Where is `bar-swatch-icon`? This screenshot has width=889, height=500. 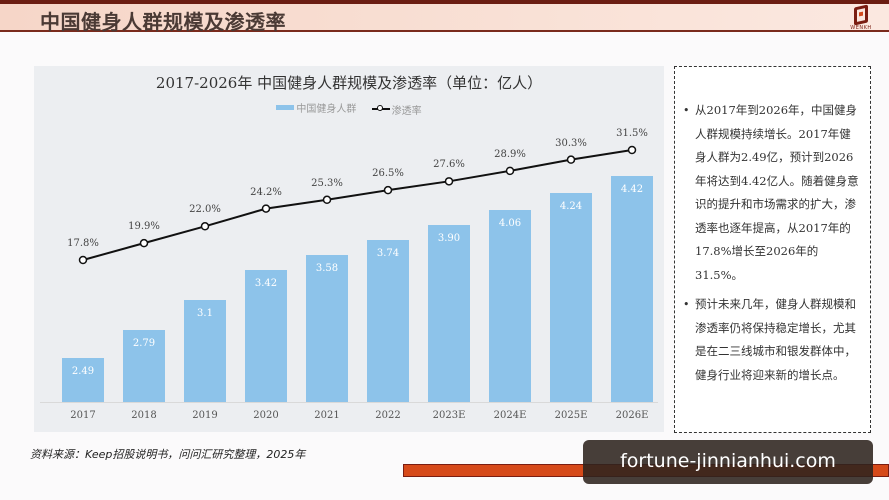 bar-swatch-icon is located at coordinates (285, 107).